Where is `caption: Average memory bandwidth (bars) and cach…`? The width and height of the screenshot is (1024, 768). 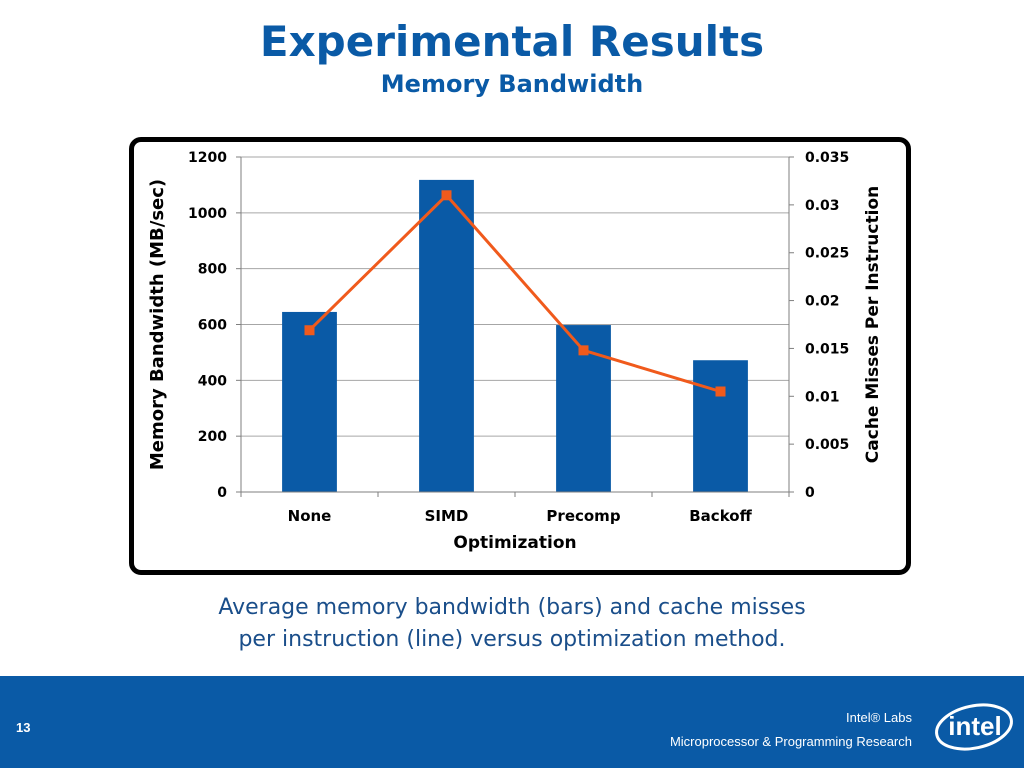
caption: Average memory bandwidth (bars) and cach… is located at coordinates (512, 624).